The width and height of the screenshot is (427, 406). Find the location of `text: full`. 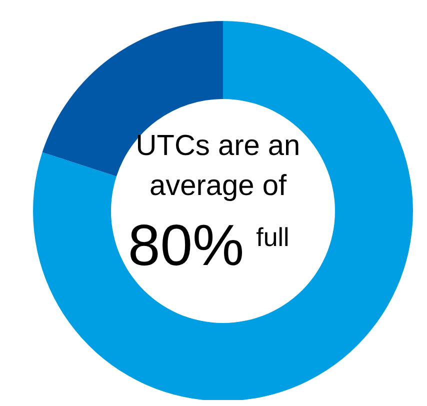

text: full is located at coordinates (273, 237).